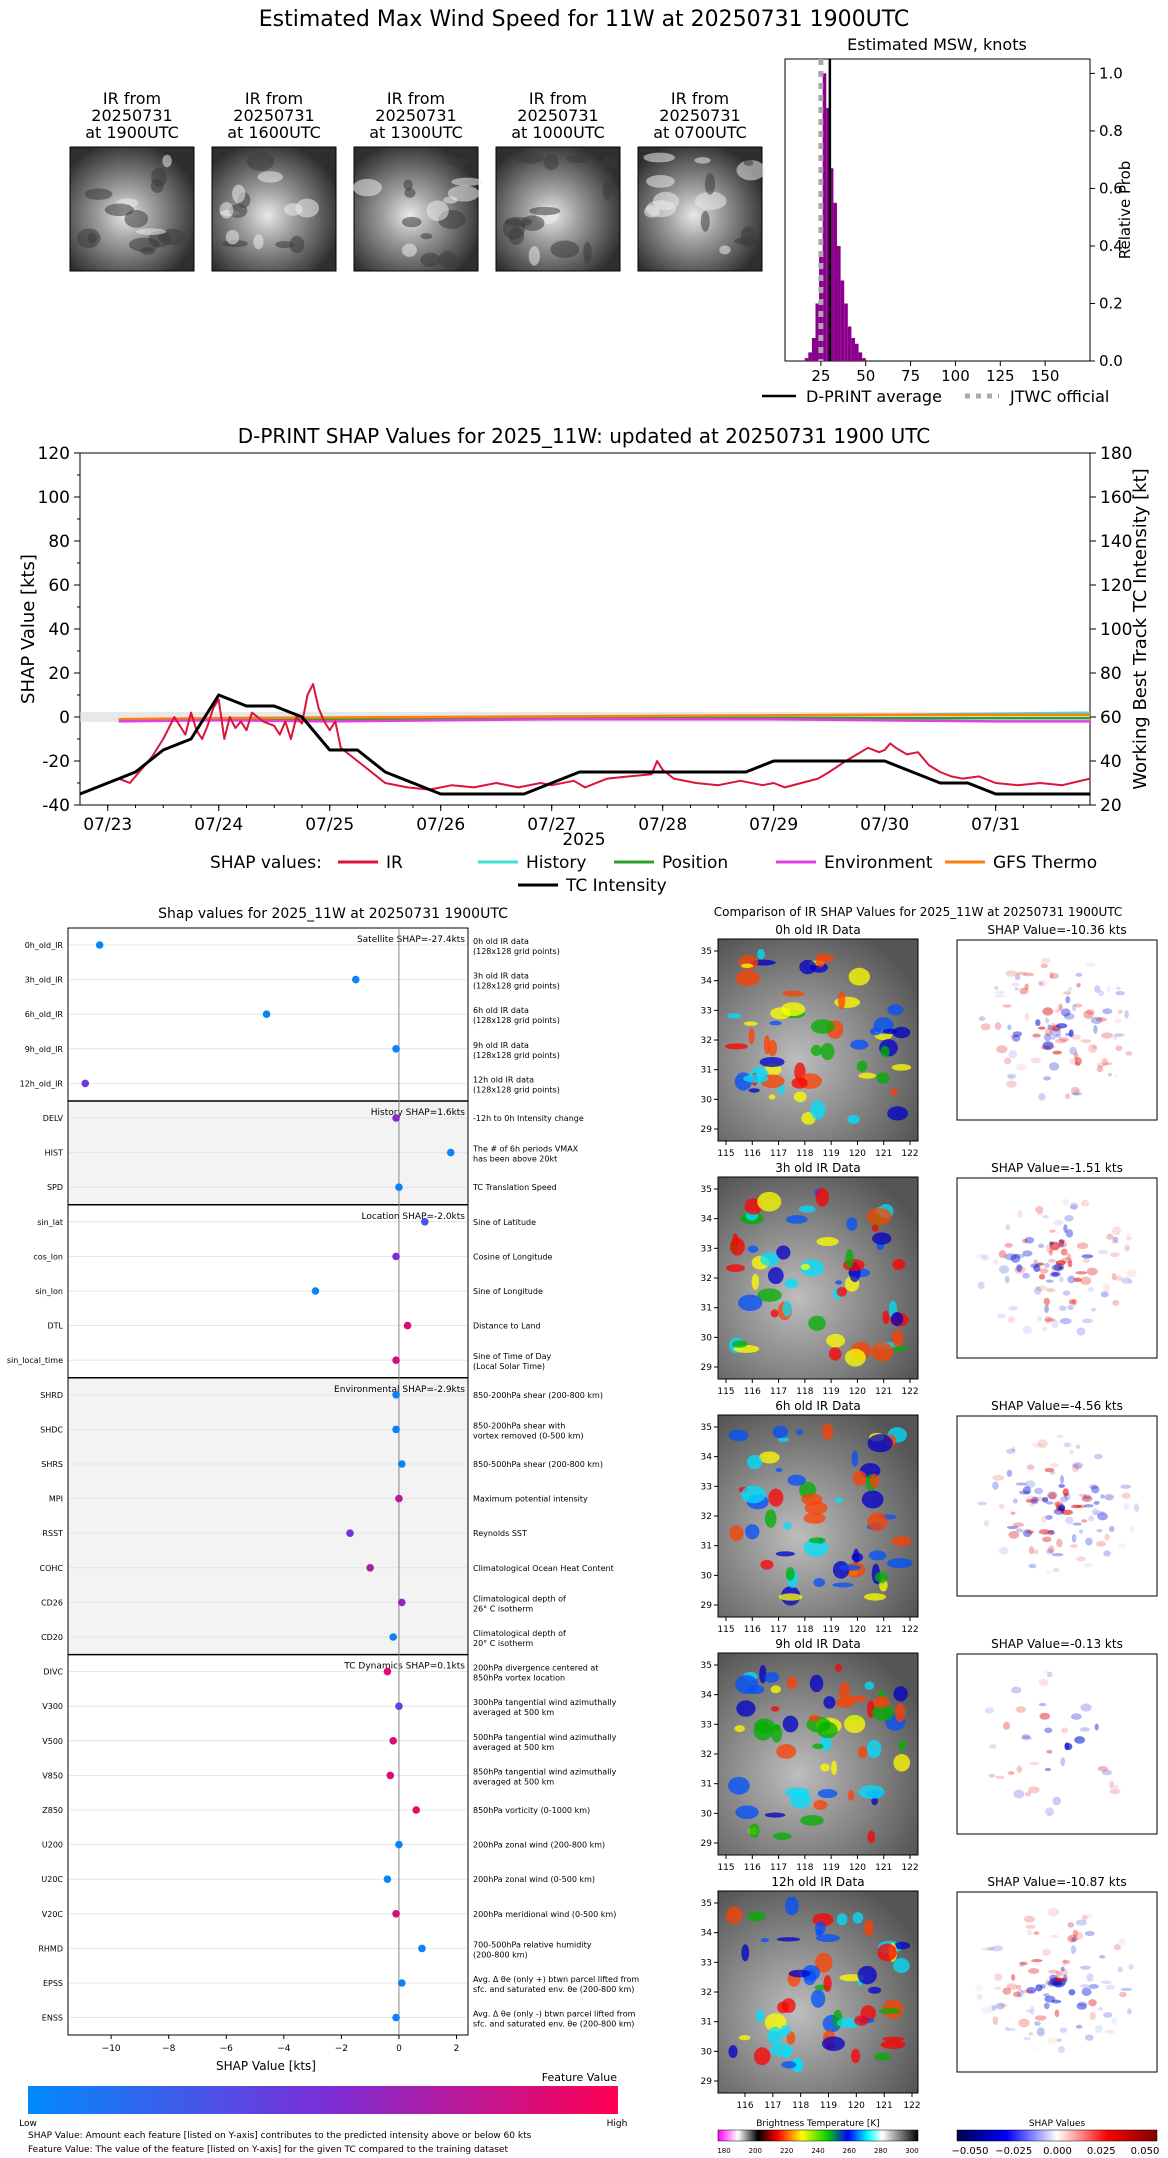  I want to click on irc-ytick-label: 35, so click(706, 1666).